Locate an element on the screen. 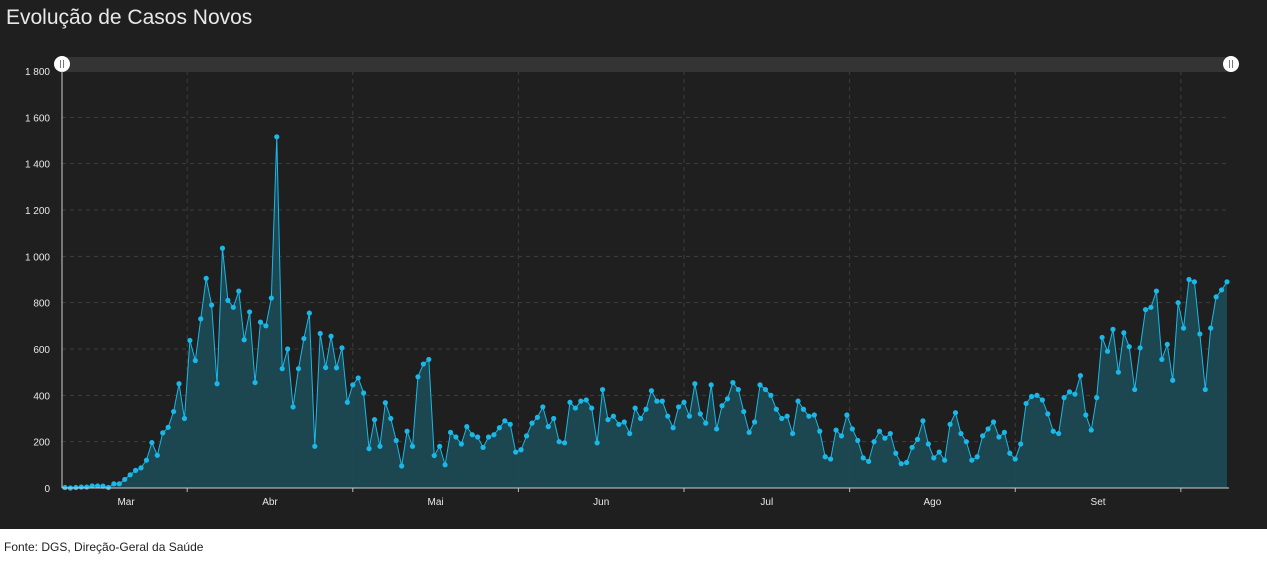  x-tick-label: Set is located at coordinates (1098, 502).